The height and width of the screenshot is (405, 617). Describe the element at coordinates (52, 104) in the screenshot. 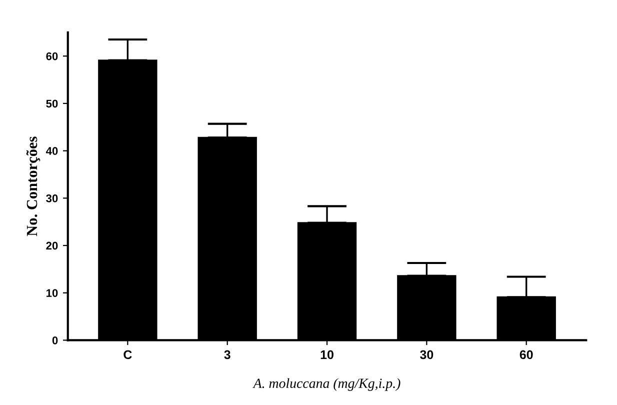

I see `y-tick-label: 50` at that location.